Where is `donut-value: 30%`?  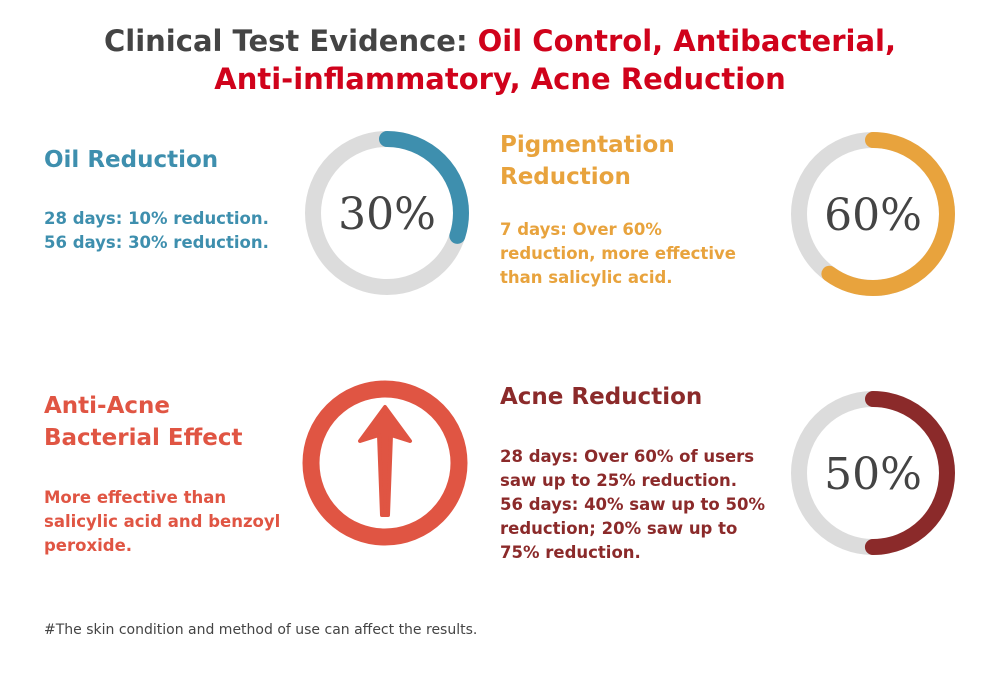 donut-value: 30% is located at coordinates (387, 214).